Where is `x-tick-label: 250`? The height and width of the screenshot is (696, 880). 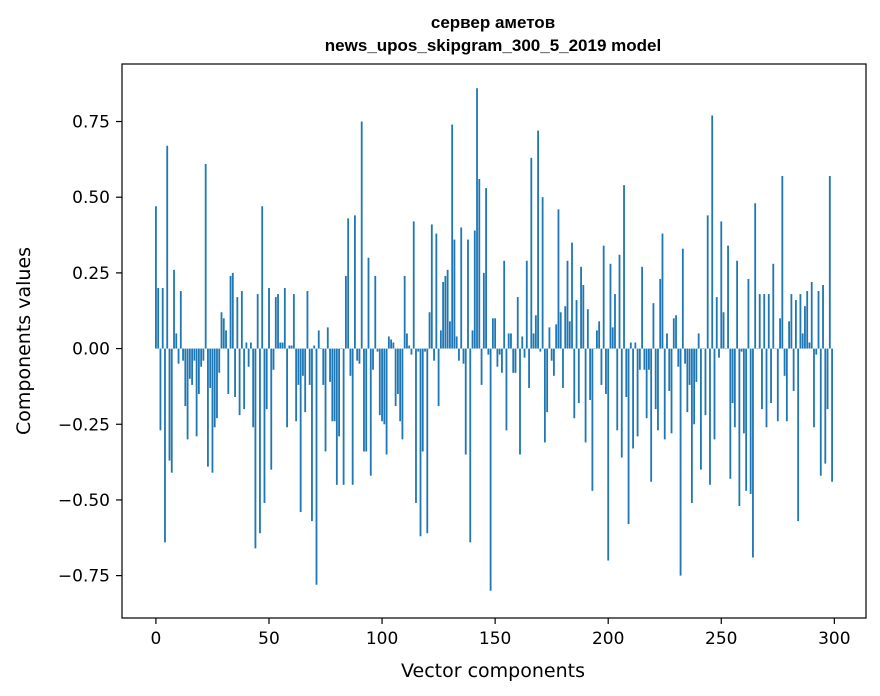
x-tick-label: 250 is located at coordinates (721, 639).